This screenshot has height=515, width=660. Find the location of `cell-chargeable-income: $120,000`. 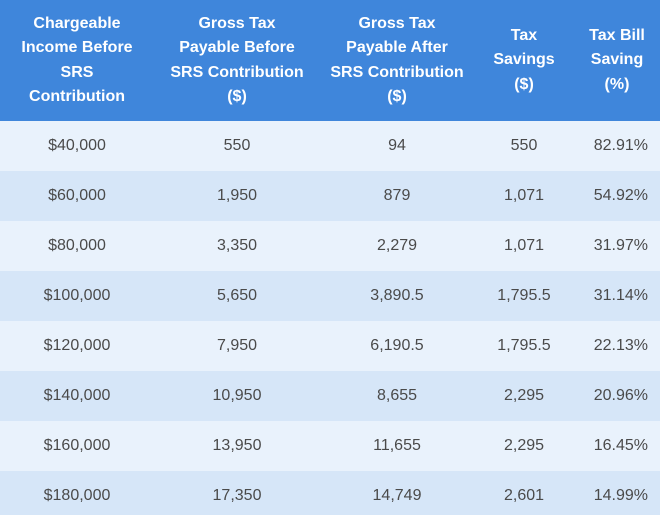

cell-chargeable-income: $120,000 is located at coordinates (77, 345).